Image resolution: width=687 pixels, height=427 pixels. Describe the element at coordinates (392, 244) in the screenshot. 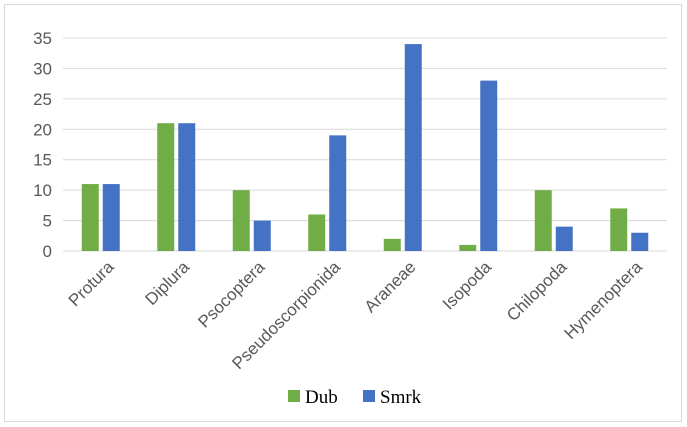

I see `bar-dub-araneae` at that location.